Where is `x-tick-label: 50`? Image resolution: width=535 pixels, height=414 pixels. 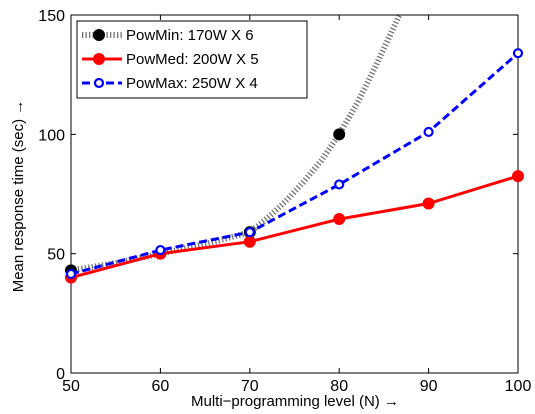 x-tick-label: 50 is located at coordinates (71, 386).